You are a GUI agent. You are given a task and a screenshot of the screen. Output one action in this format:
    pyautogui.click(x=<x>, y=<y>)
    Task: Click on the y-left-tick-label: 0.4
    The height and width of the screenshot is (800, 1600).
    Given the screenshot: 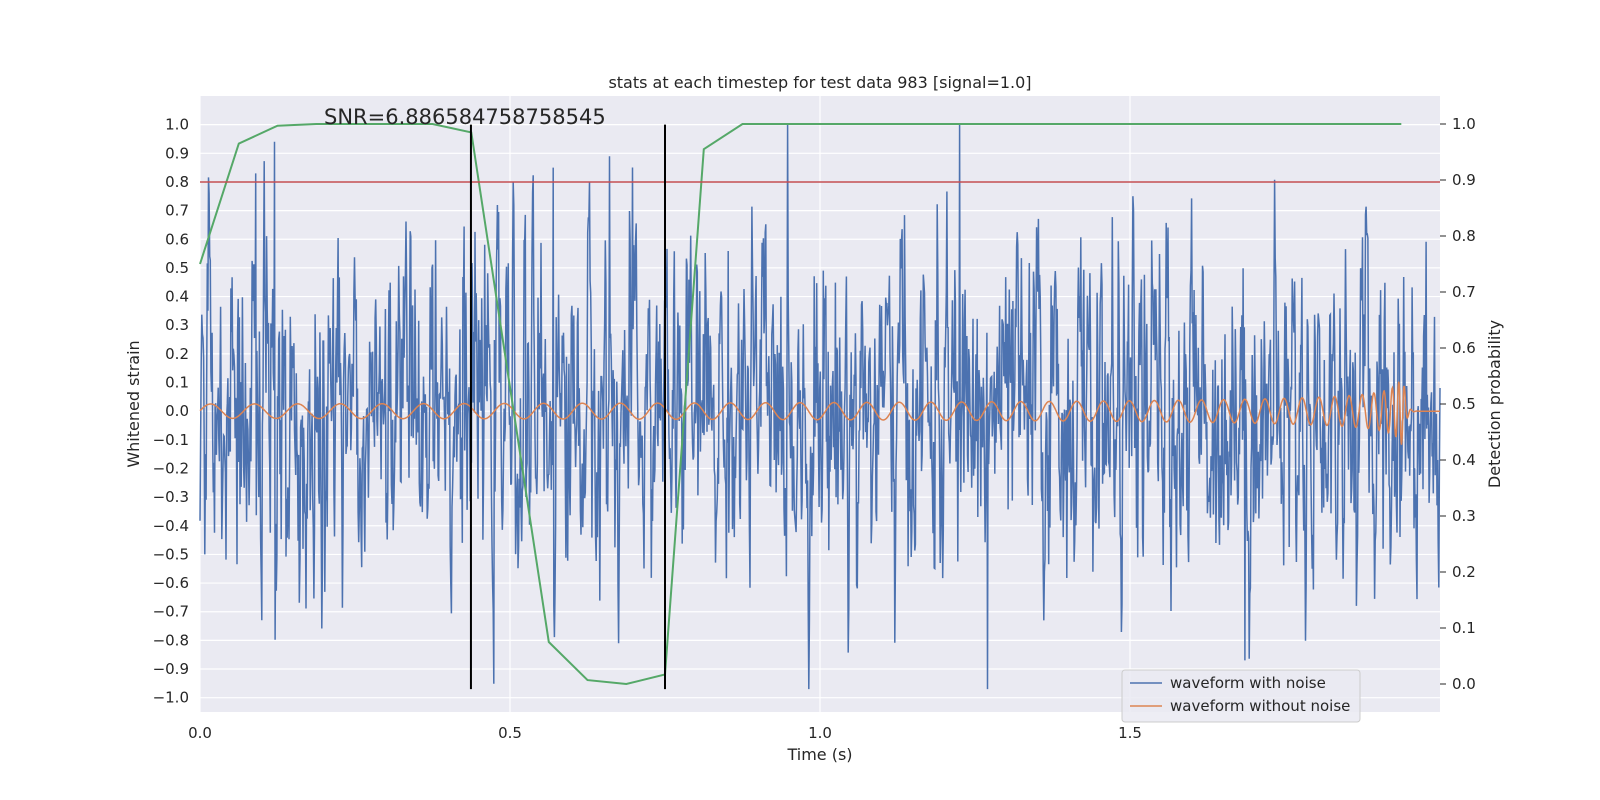 What is the action you would take?
    pyautogui.click(x=177, y=297)
    